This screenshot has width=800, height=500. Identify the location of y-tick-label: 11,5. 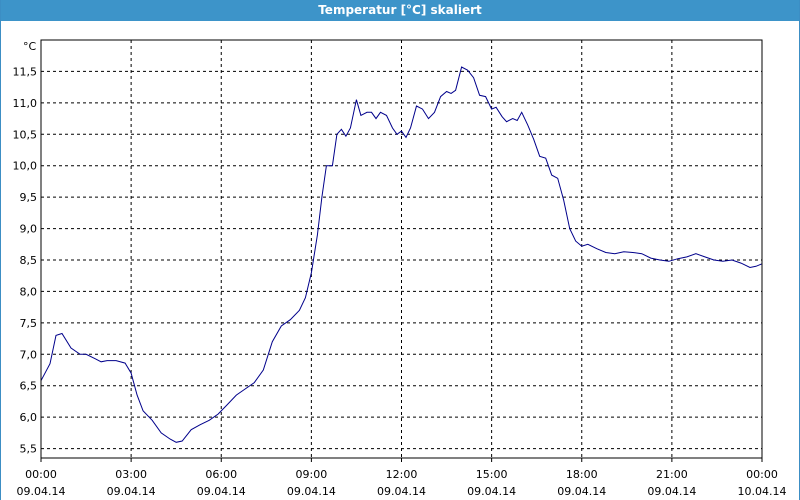
(25, 71).